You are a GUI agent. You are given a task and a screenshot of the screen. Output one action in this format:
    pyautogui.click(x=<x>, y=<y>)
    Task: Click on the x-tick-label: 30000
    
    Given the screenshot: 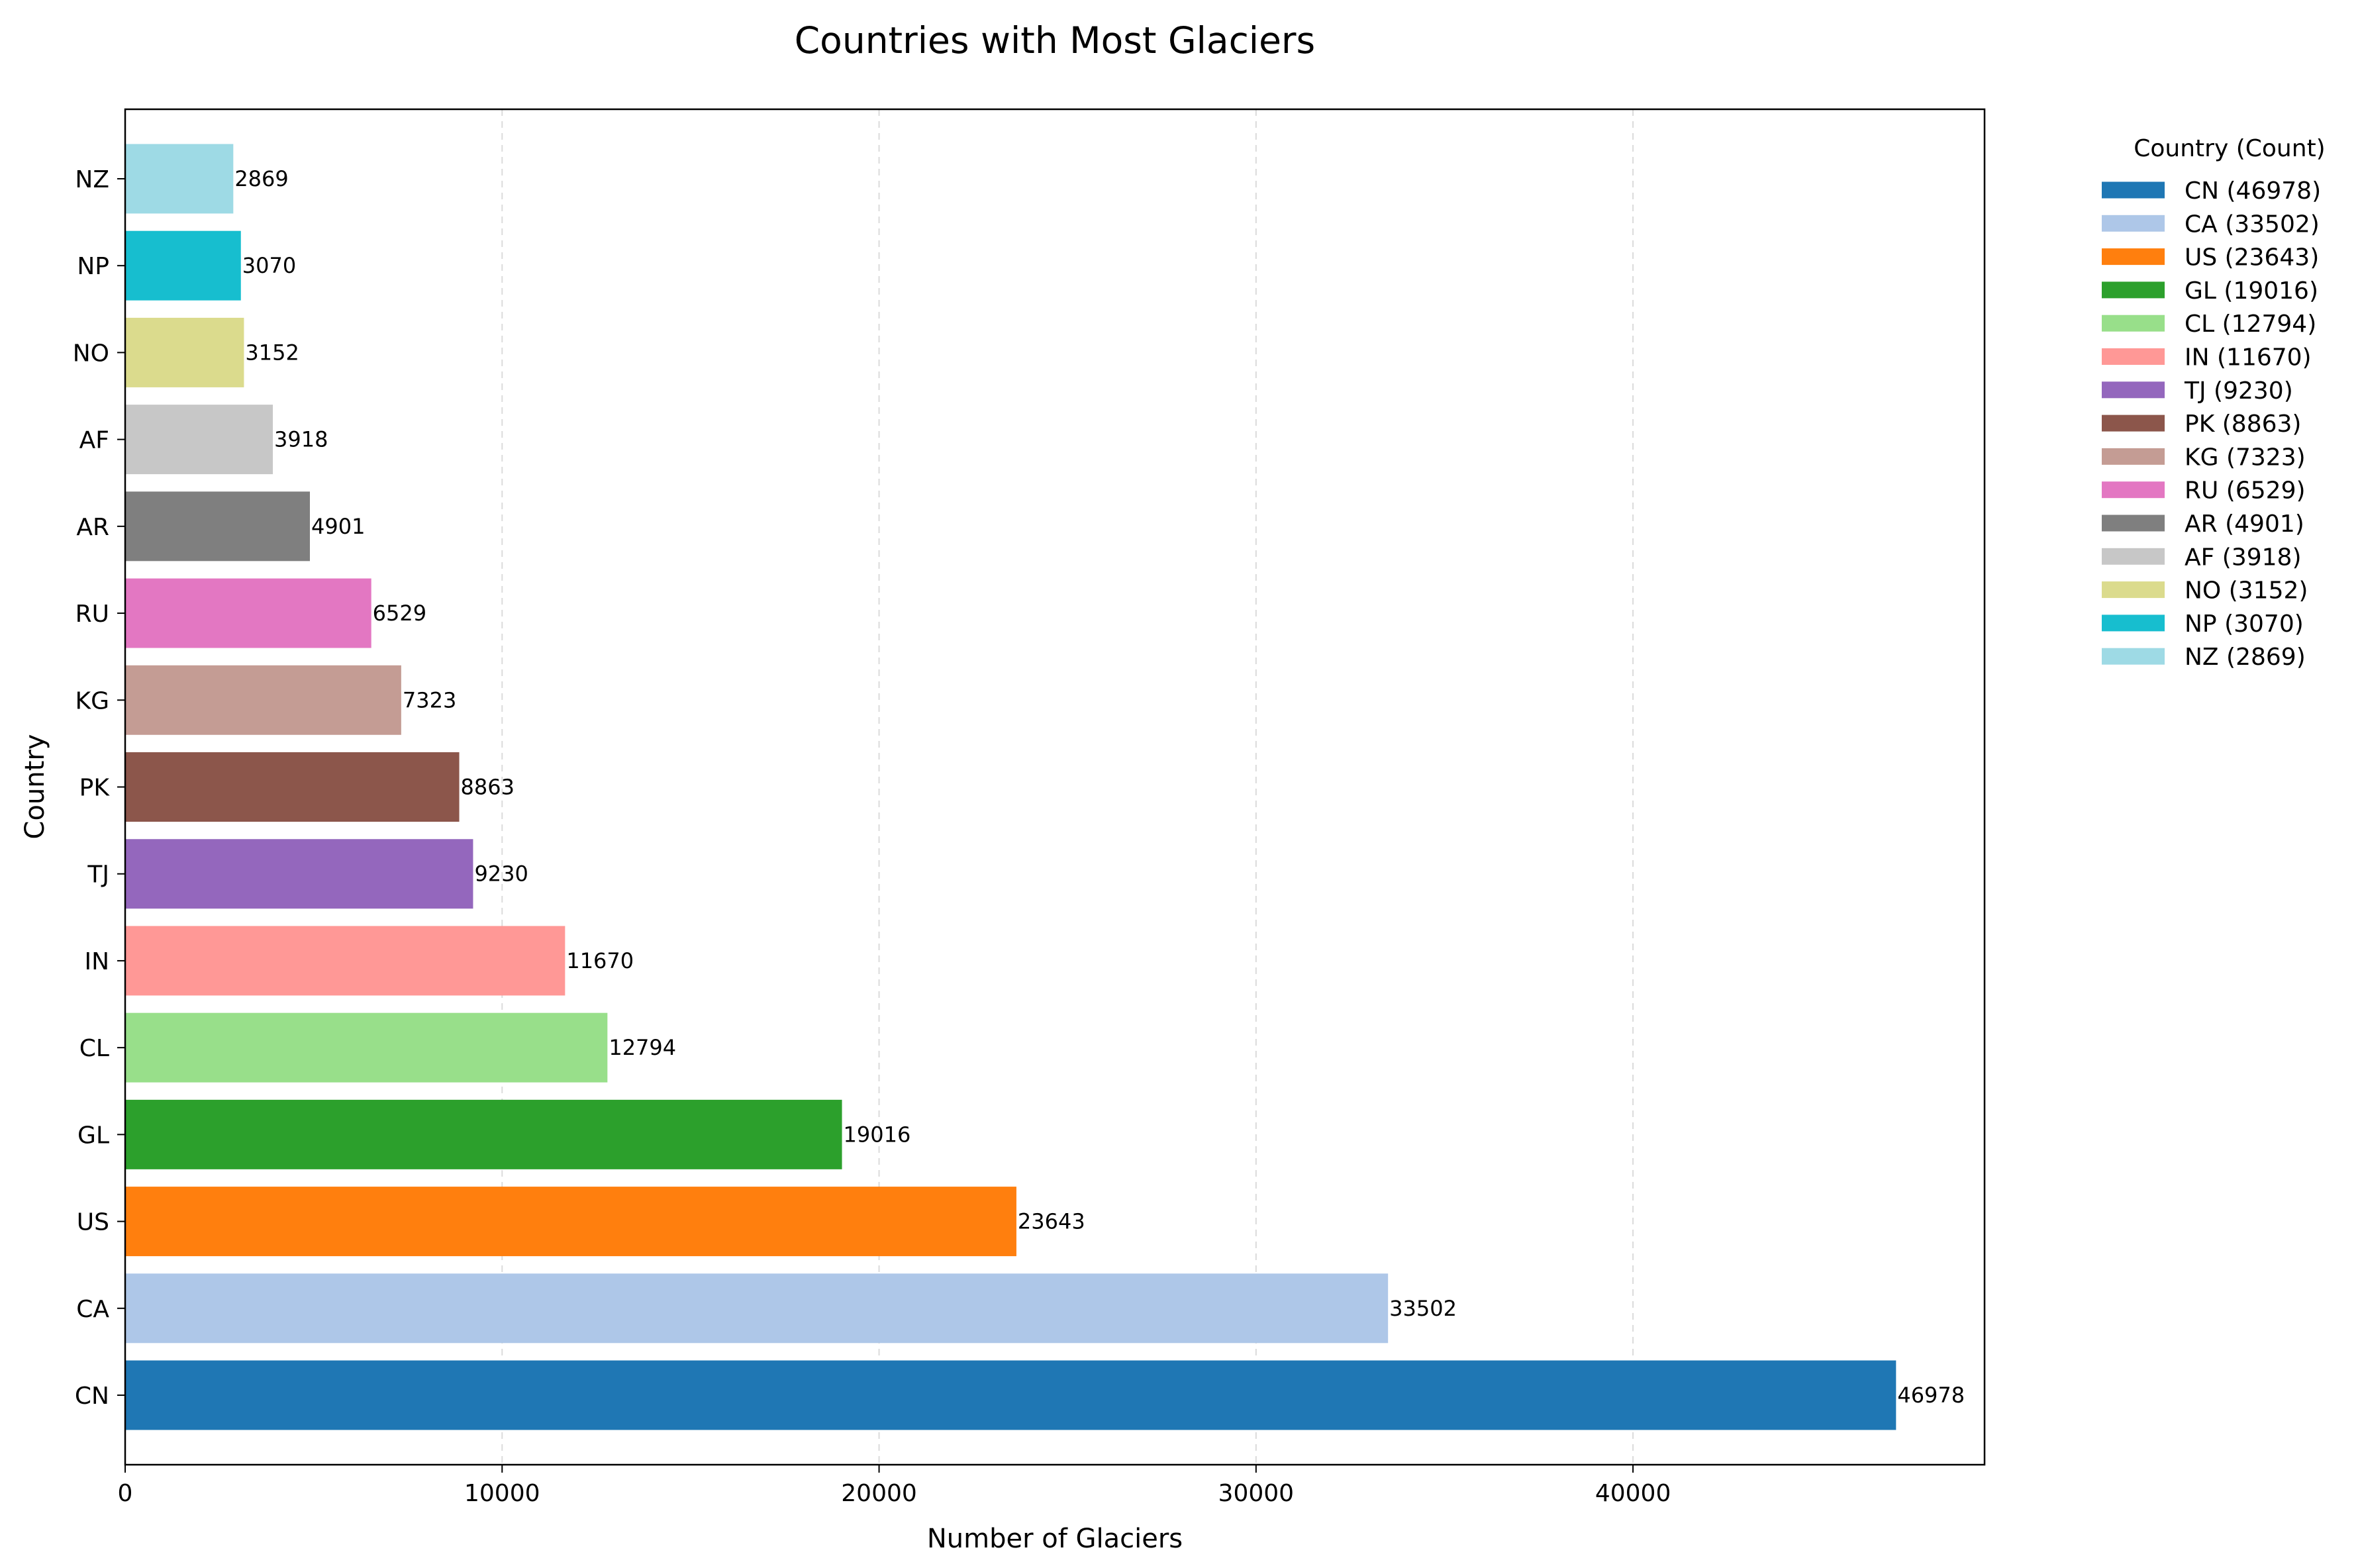 What is the action you would take?
    pyautogui.click(x=1256, y=1493)
    